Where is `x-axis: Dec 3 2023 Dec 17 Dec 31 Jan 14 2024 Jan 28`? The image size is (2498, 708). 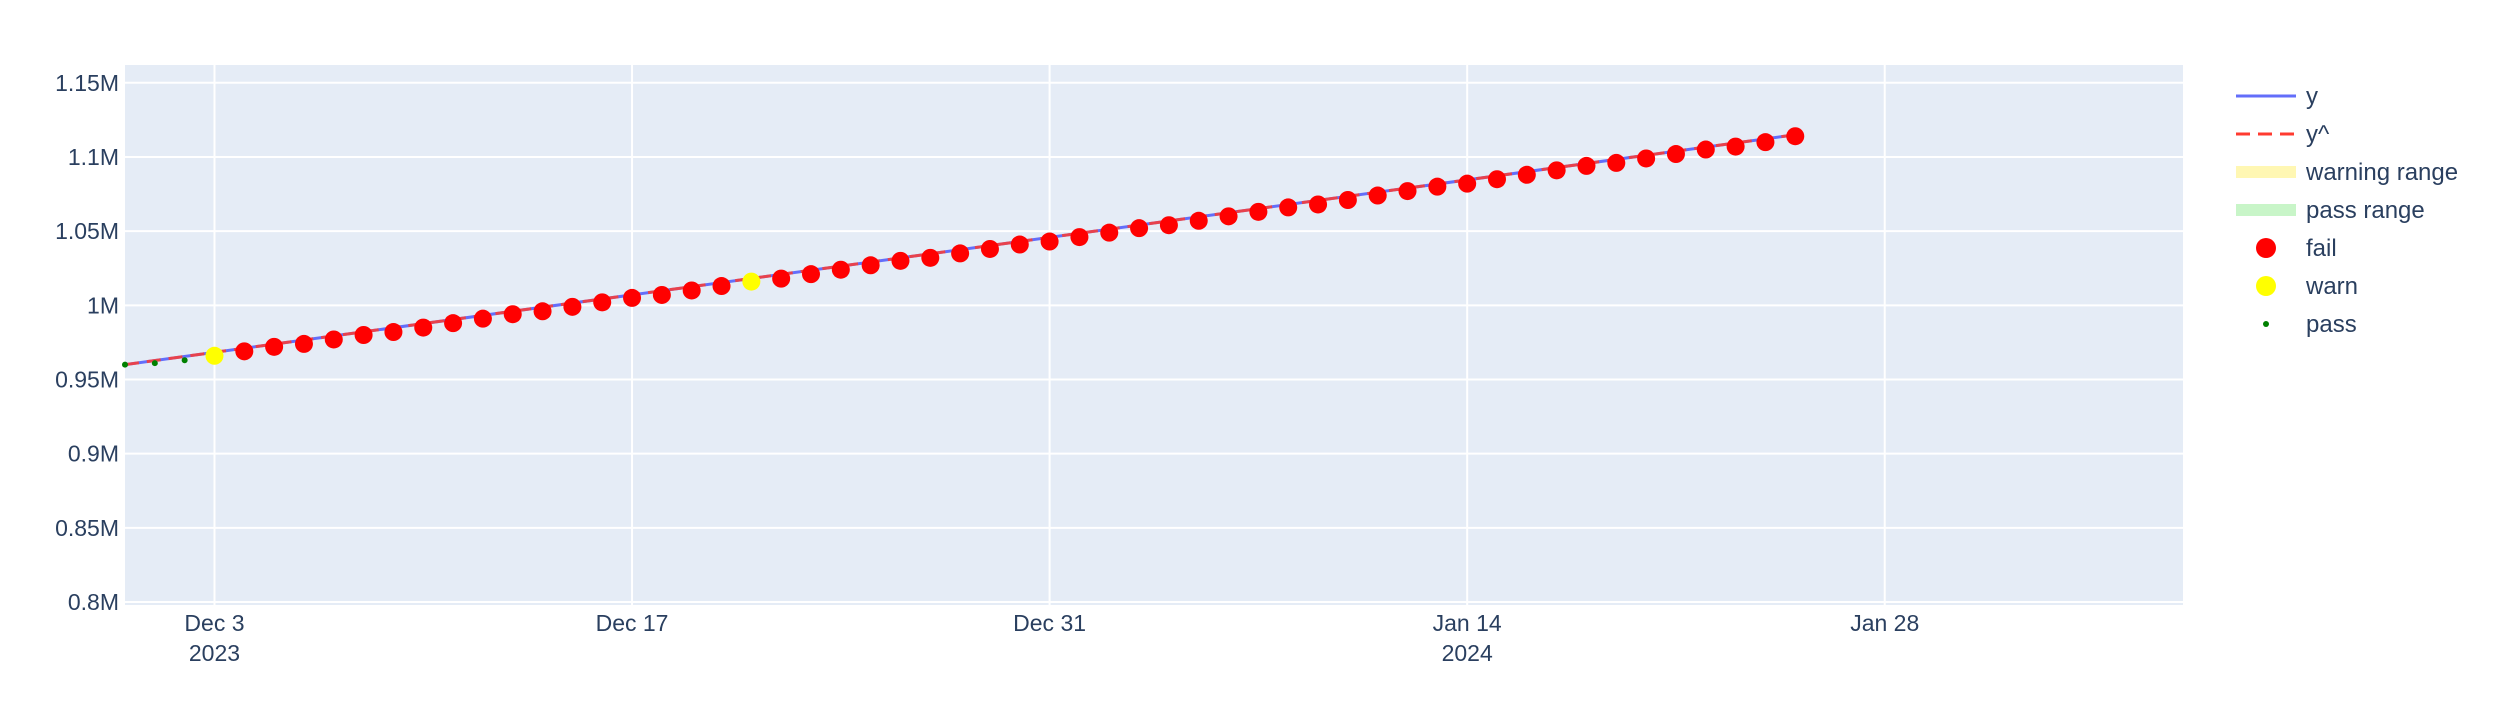 x-axis: Dec 3 2023 Dec 17 Dec 31 Jan 14 2024 Jan 28 is located at coordinates (1051, 638).